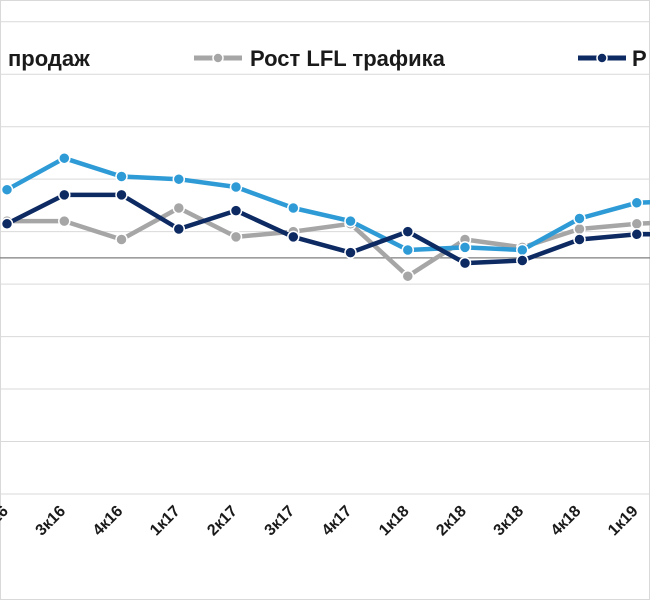 The image size is (650, 600). I want to click on legend-label-sales: продаж, so click(49, 58).